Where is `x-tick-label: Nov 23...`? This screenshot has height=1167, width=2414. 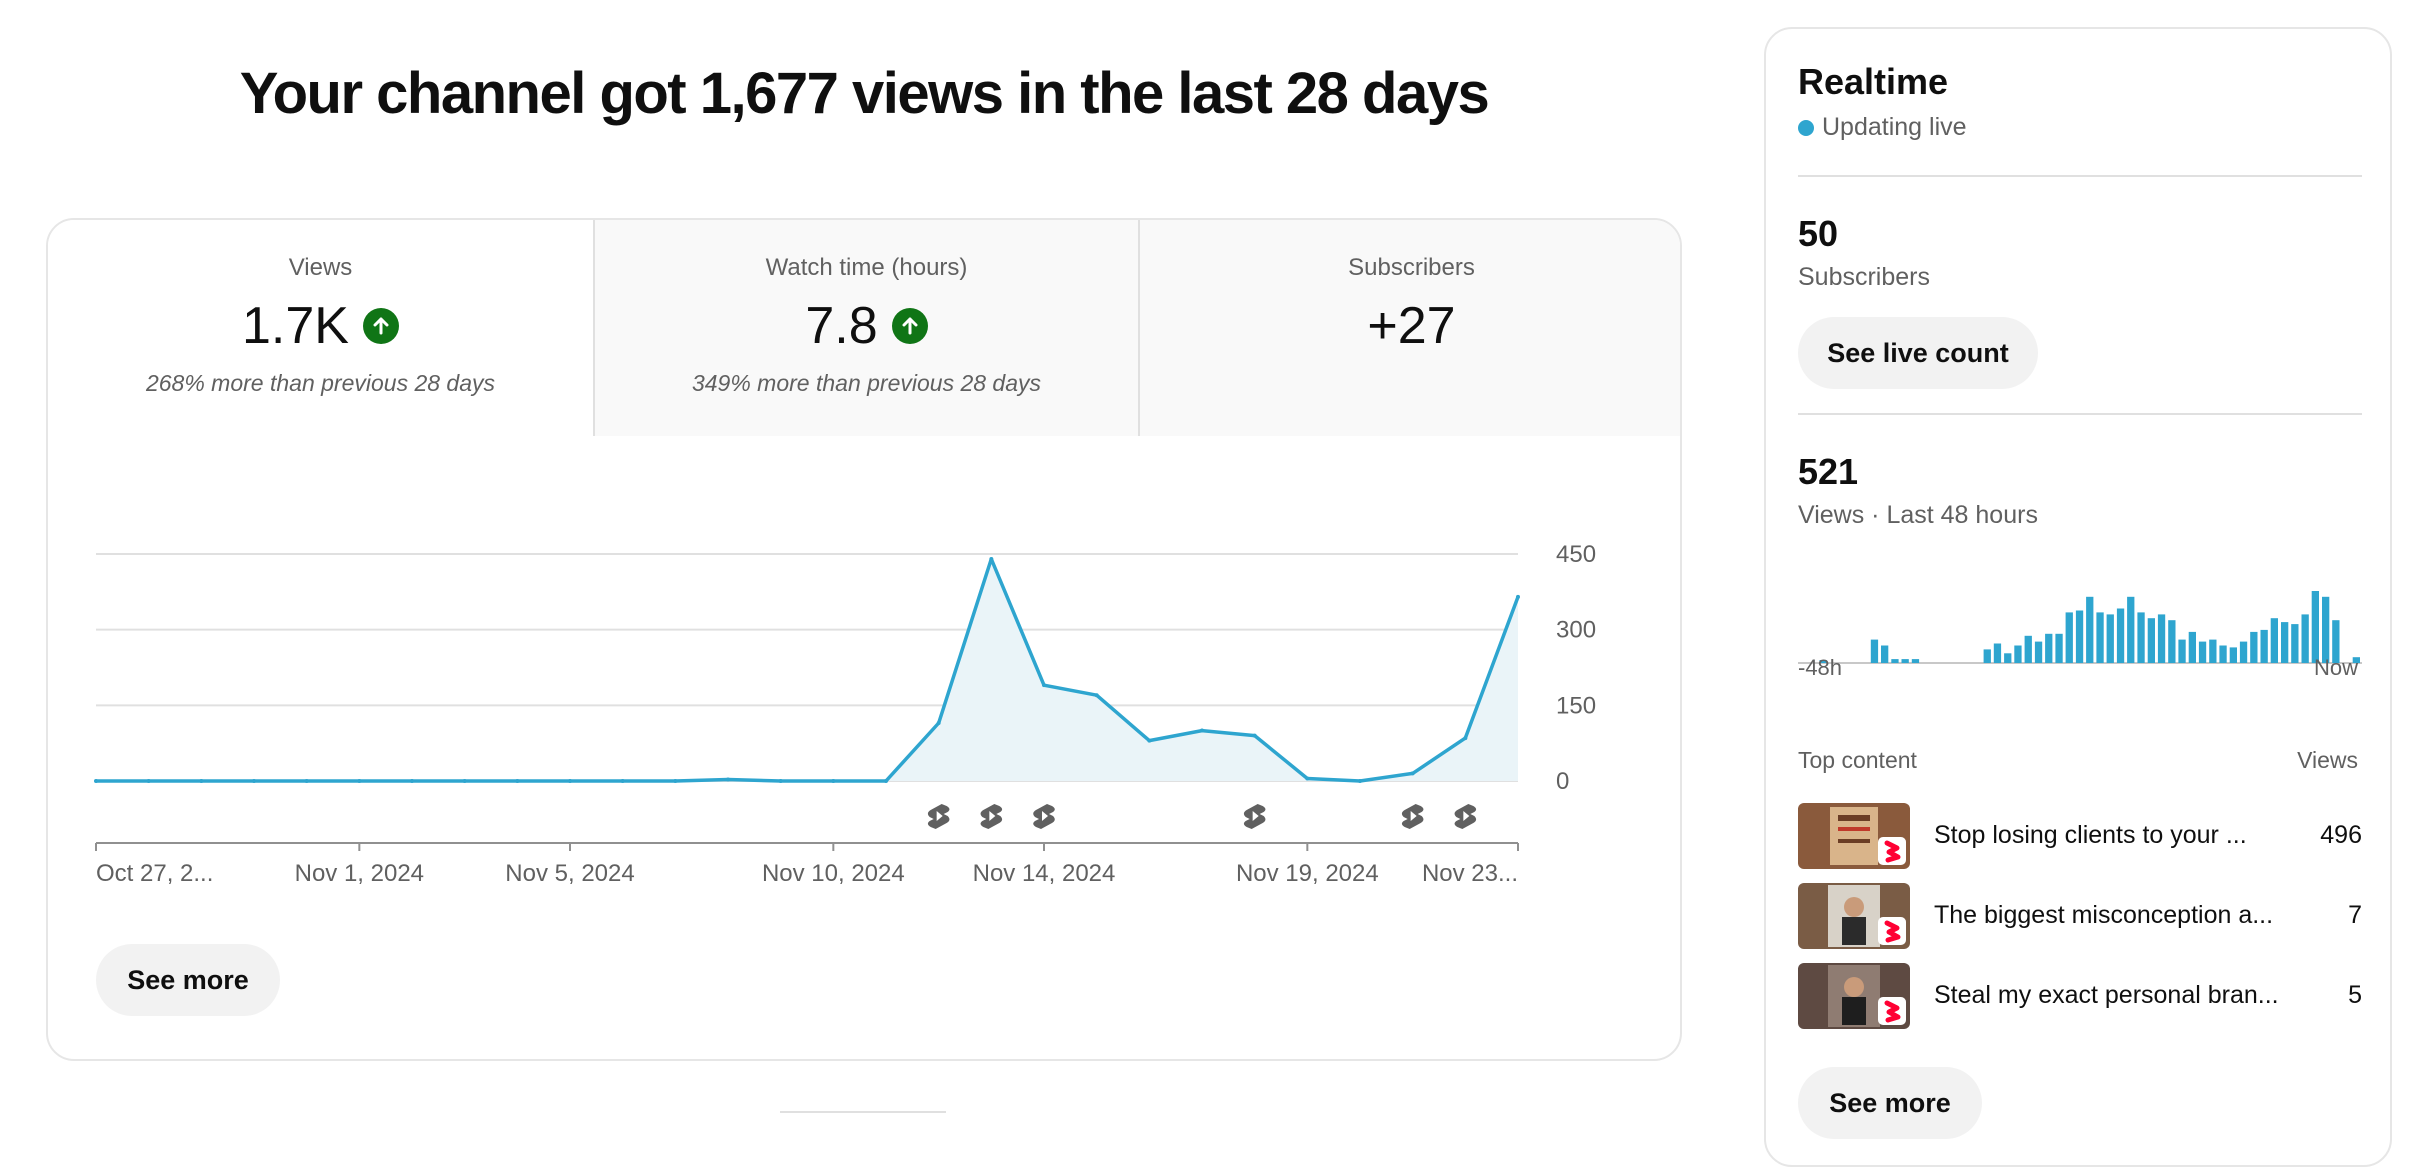 x-tick-label: Nov 23... is located at coordinates (1470, 873).